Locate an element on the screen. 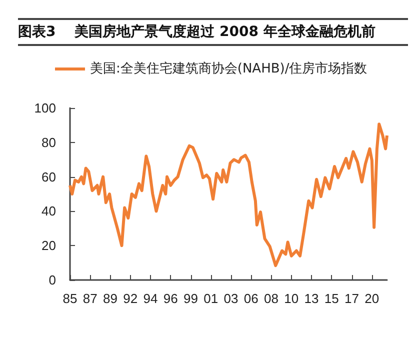  x-tick-label: 20 is located at coordinates (372, 298).